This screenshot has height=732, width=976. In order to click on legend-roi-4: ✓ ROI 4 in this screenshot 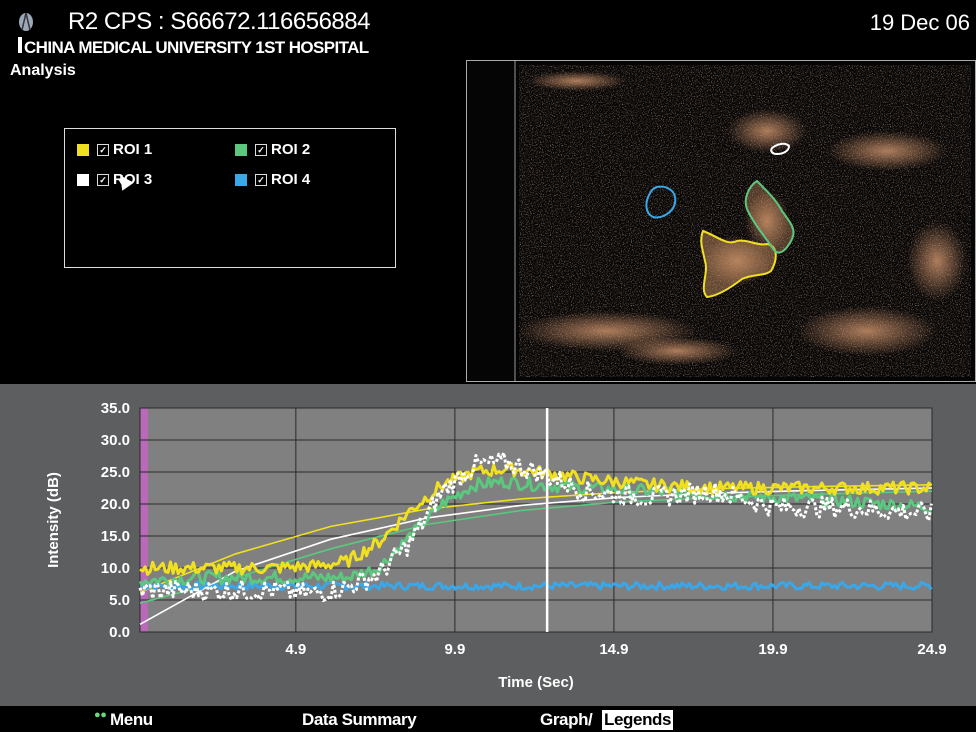, I will do `click(272, 179)`.